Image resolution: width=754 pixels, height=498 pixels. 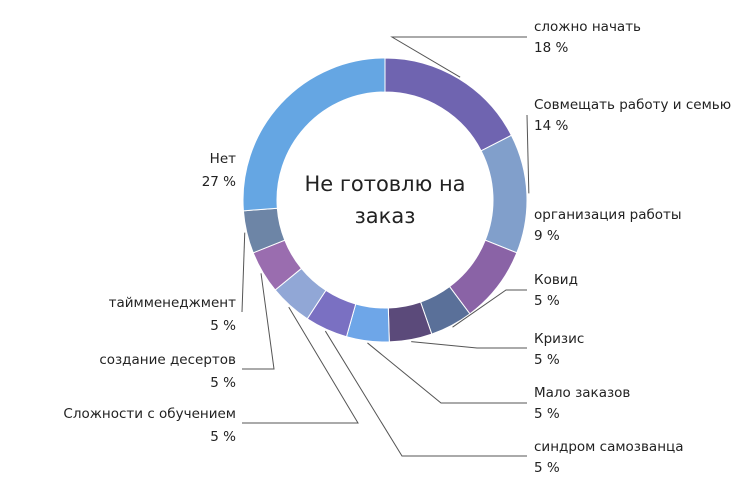 What do you see at coordinates (609, 447) in the screenshot?
I see `slice-label-синдром-самозванца: синдром самозванца` at bounding box center [609, 447].